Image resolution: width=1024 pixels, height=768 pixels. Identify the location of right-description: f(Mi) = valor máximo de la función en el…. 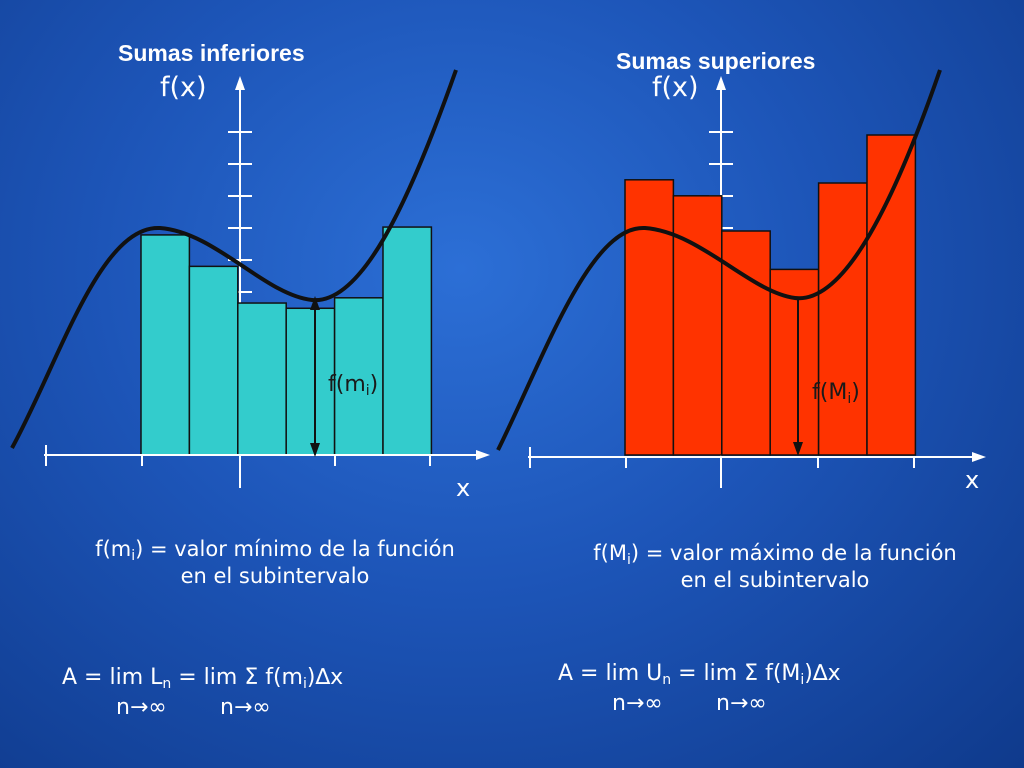
(775, 567).